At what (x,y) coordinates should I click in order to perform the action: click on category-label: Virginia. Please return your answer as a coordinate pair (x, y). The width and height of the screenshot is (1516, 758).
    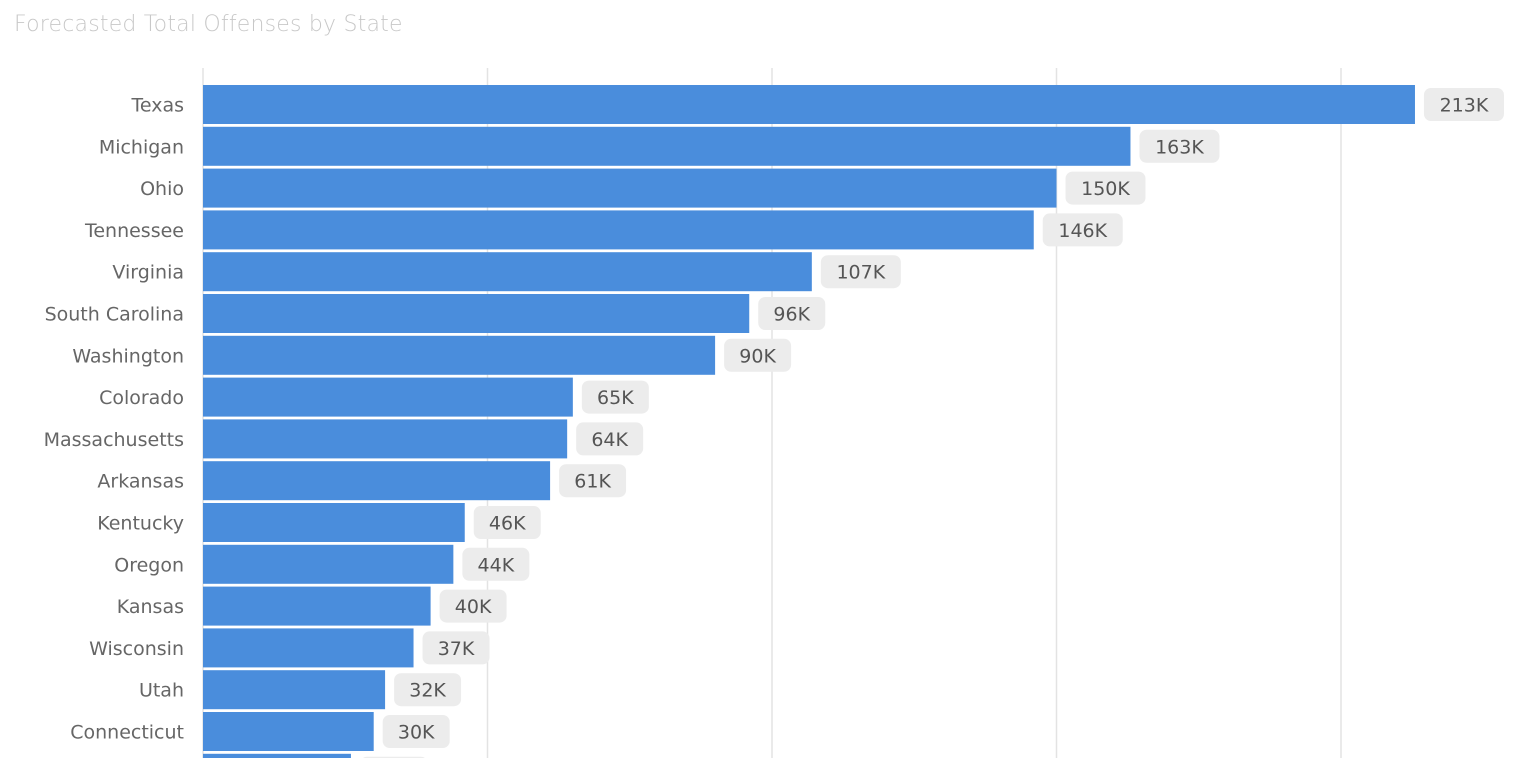
    Looking at the image, I should click on (148, 273).